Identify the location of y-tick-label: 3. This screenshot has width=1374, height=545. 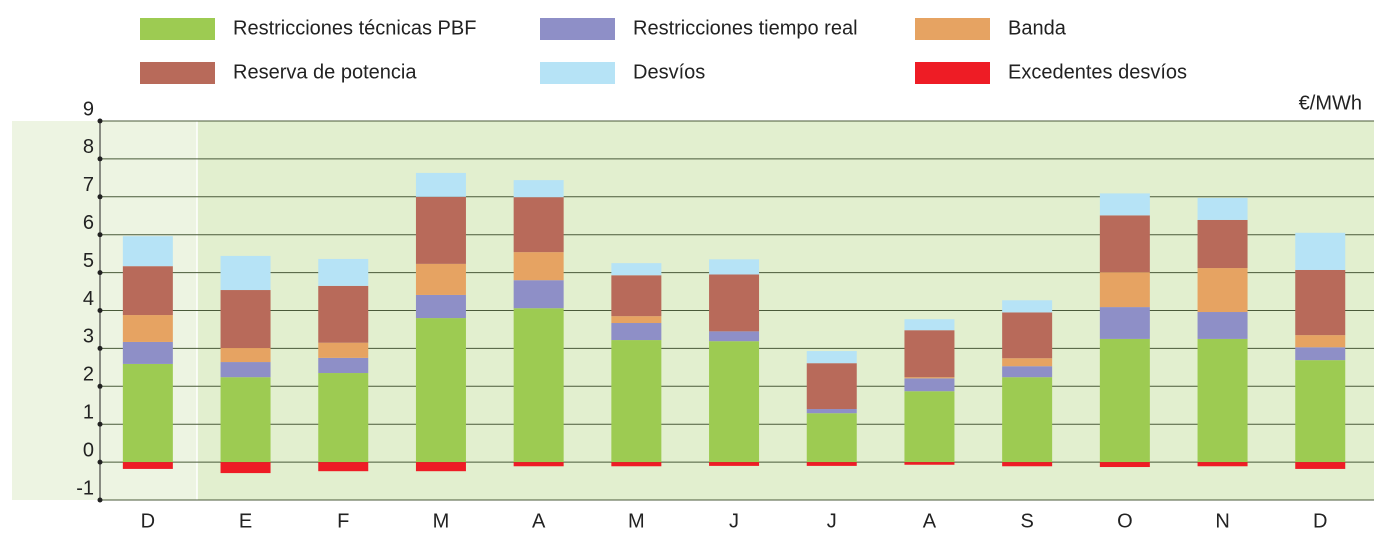
(88, 337).